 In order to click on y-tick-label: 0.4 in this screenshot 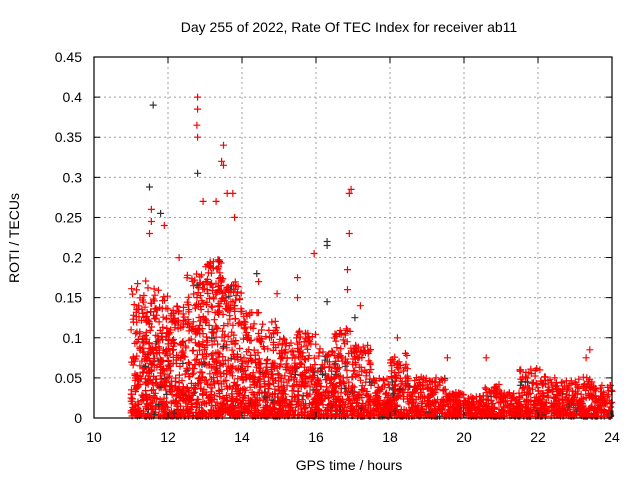, I will do `click(73, 97)`.